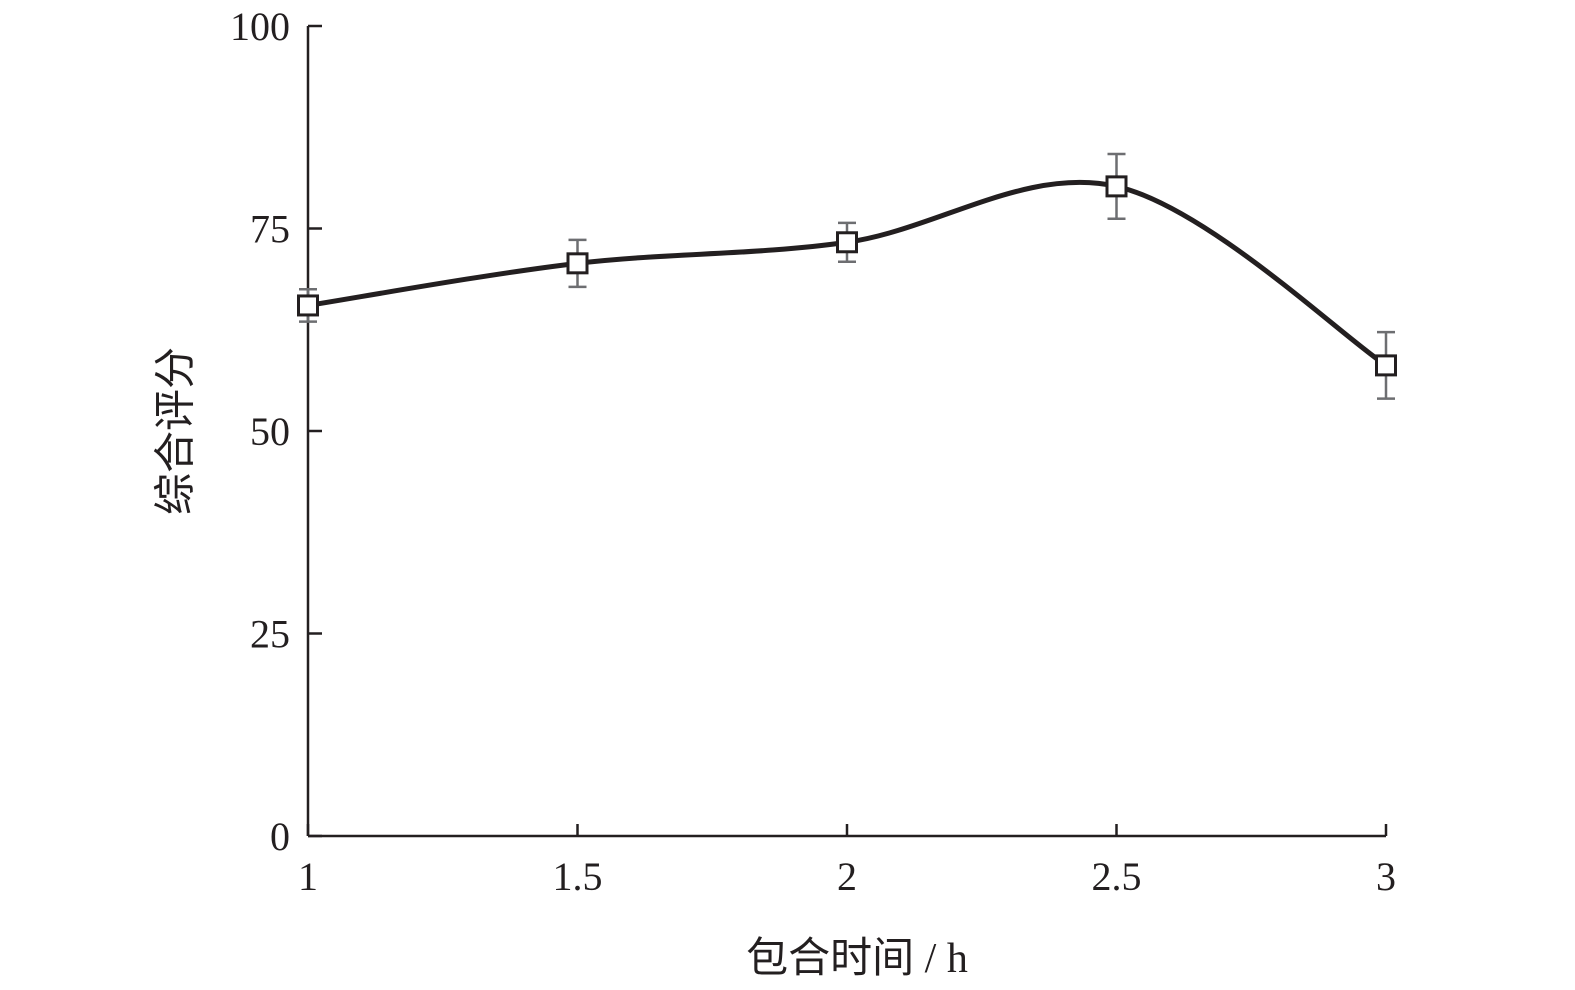 The image size is (1575, 990). Describe the element at coordinates (1386, 876) in the screenshot. I see `x-tick-label: 3` at that location.